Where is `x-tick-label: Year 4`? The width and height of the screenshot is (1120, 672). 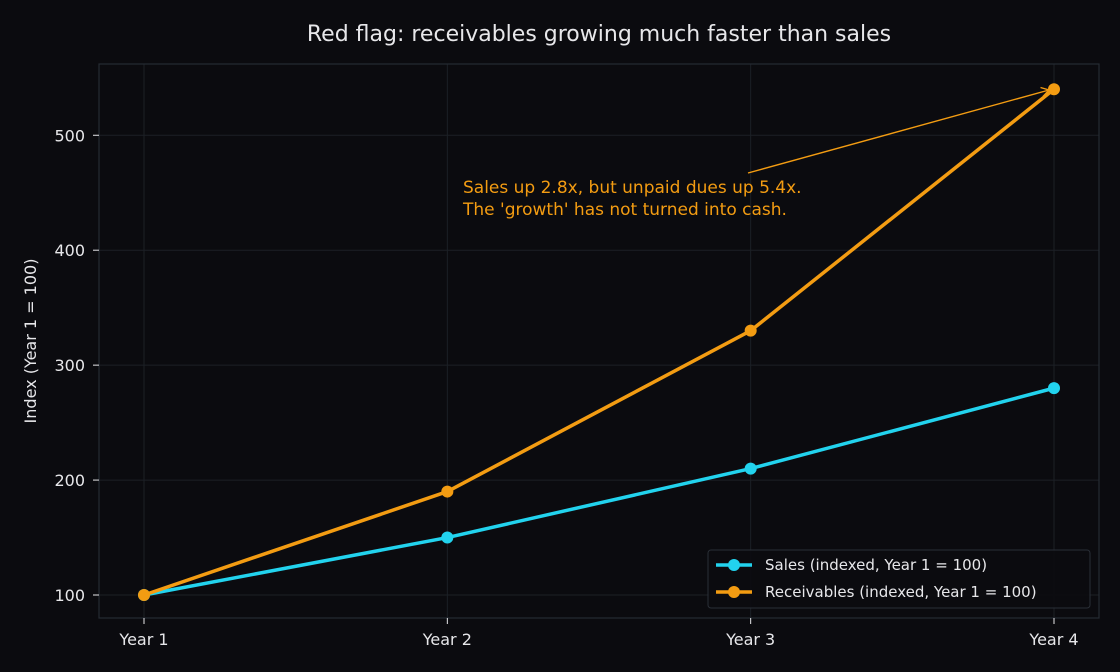
x-tick-label: Year 4 is located at coordinates (1053, 639).